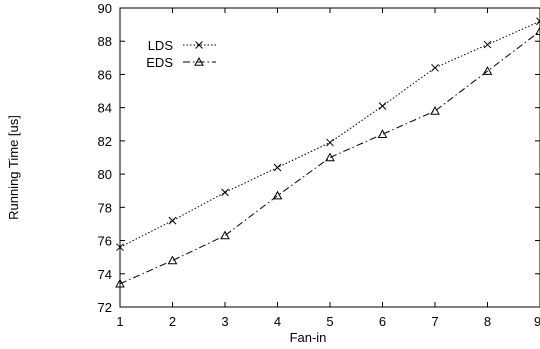 This screenshot has width=540, height=349. Describe the element at coordinates (105, 108) in the screenshot. I see `y-tick-label: 84` at that location.